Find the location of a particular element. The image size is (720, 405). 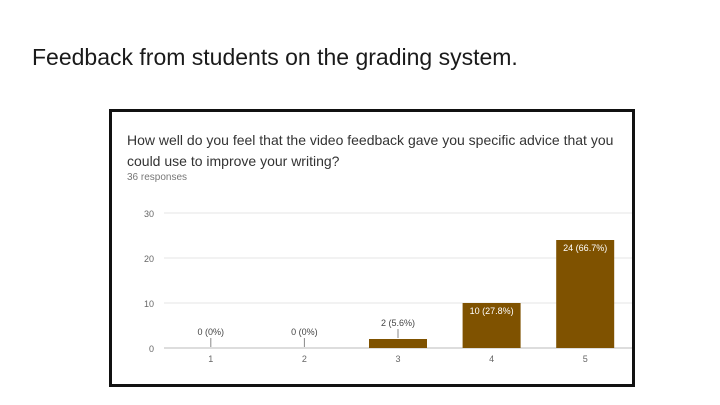

x-tick-label: 2 is located at coordinates (304, 359).